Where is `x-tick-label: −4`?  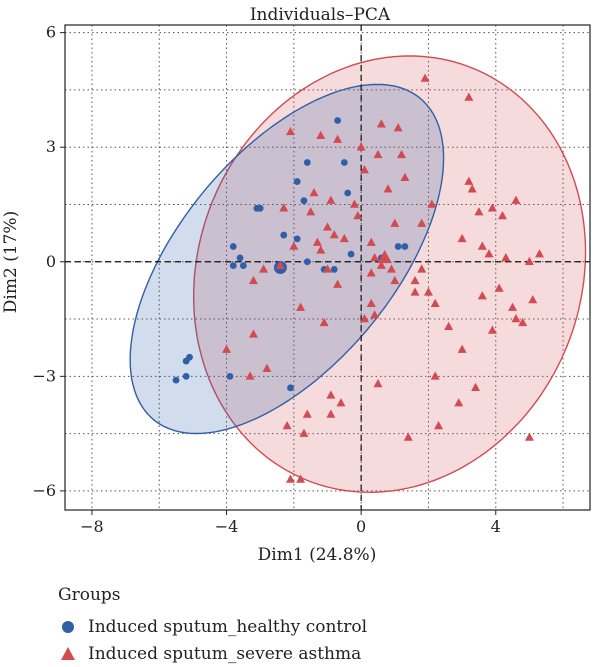 x-tick-label: −4 is located at coordinates (227, 526).